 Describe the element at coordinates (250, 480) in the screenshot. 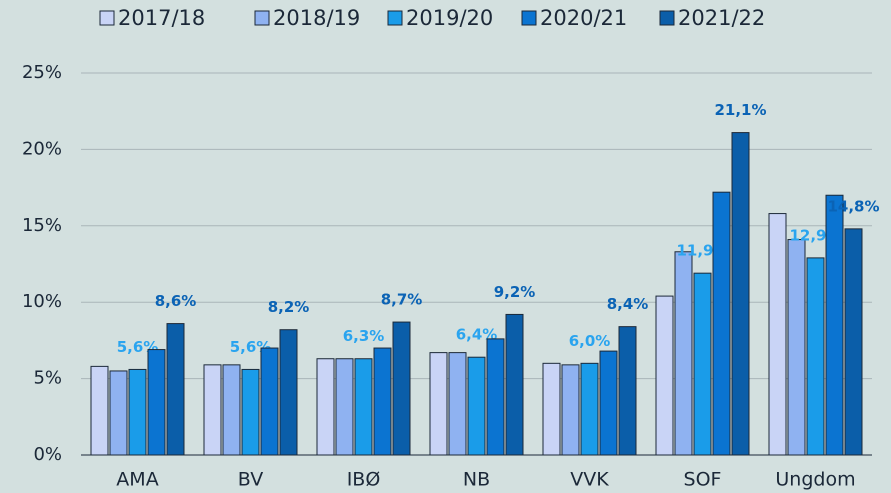

I see `x-tick-label: BV` at that location.